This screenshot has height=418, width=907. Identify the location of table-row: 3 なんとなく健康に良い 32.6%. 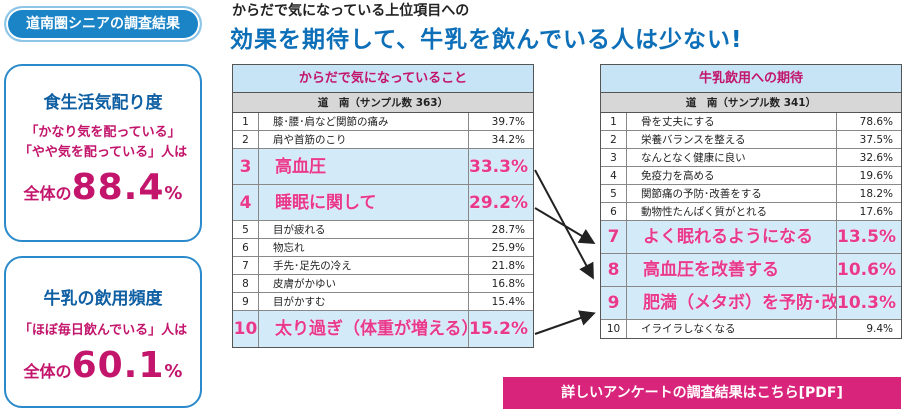
(751, 158).